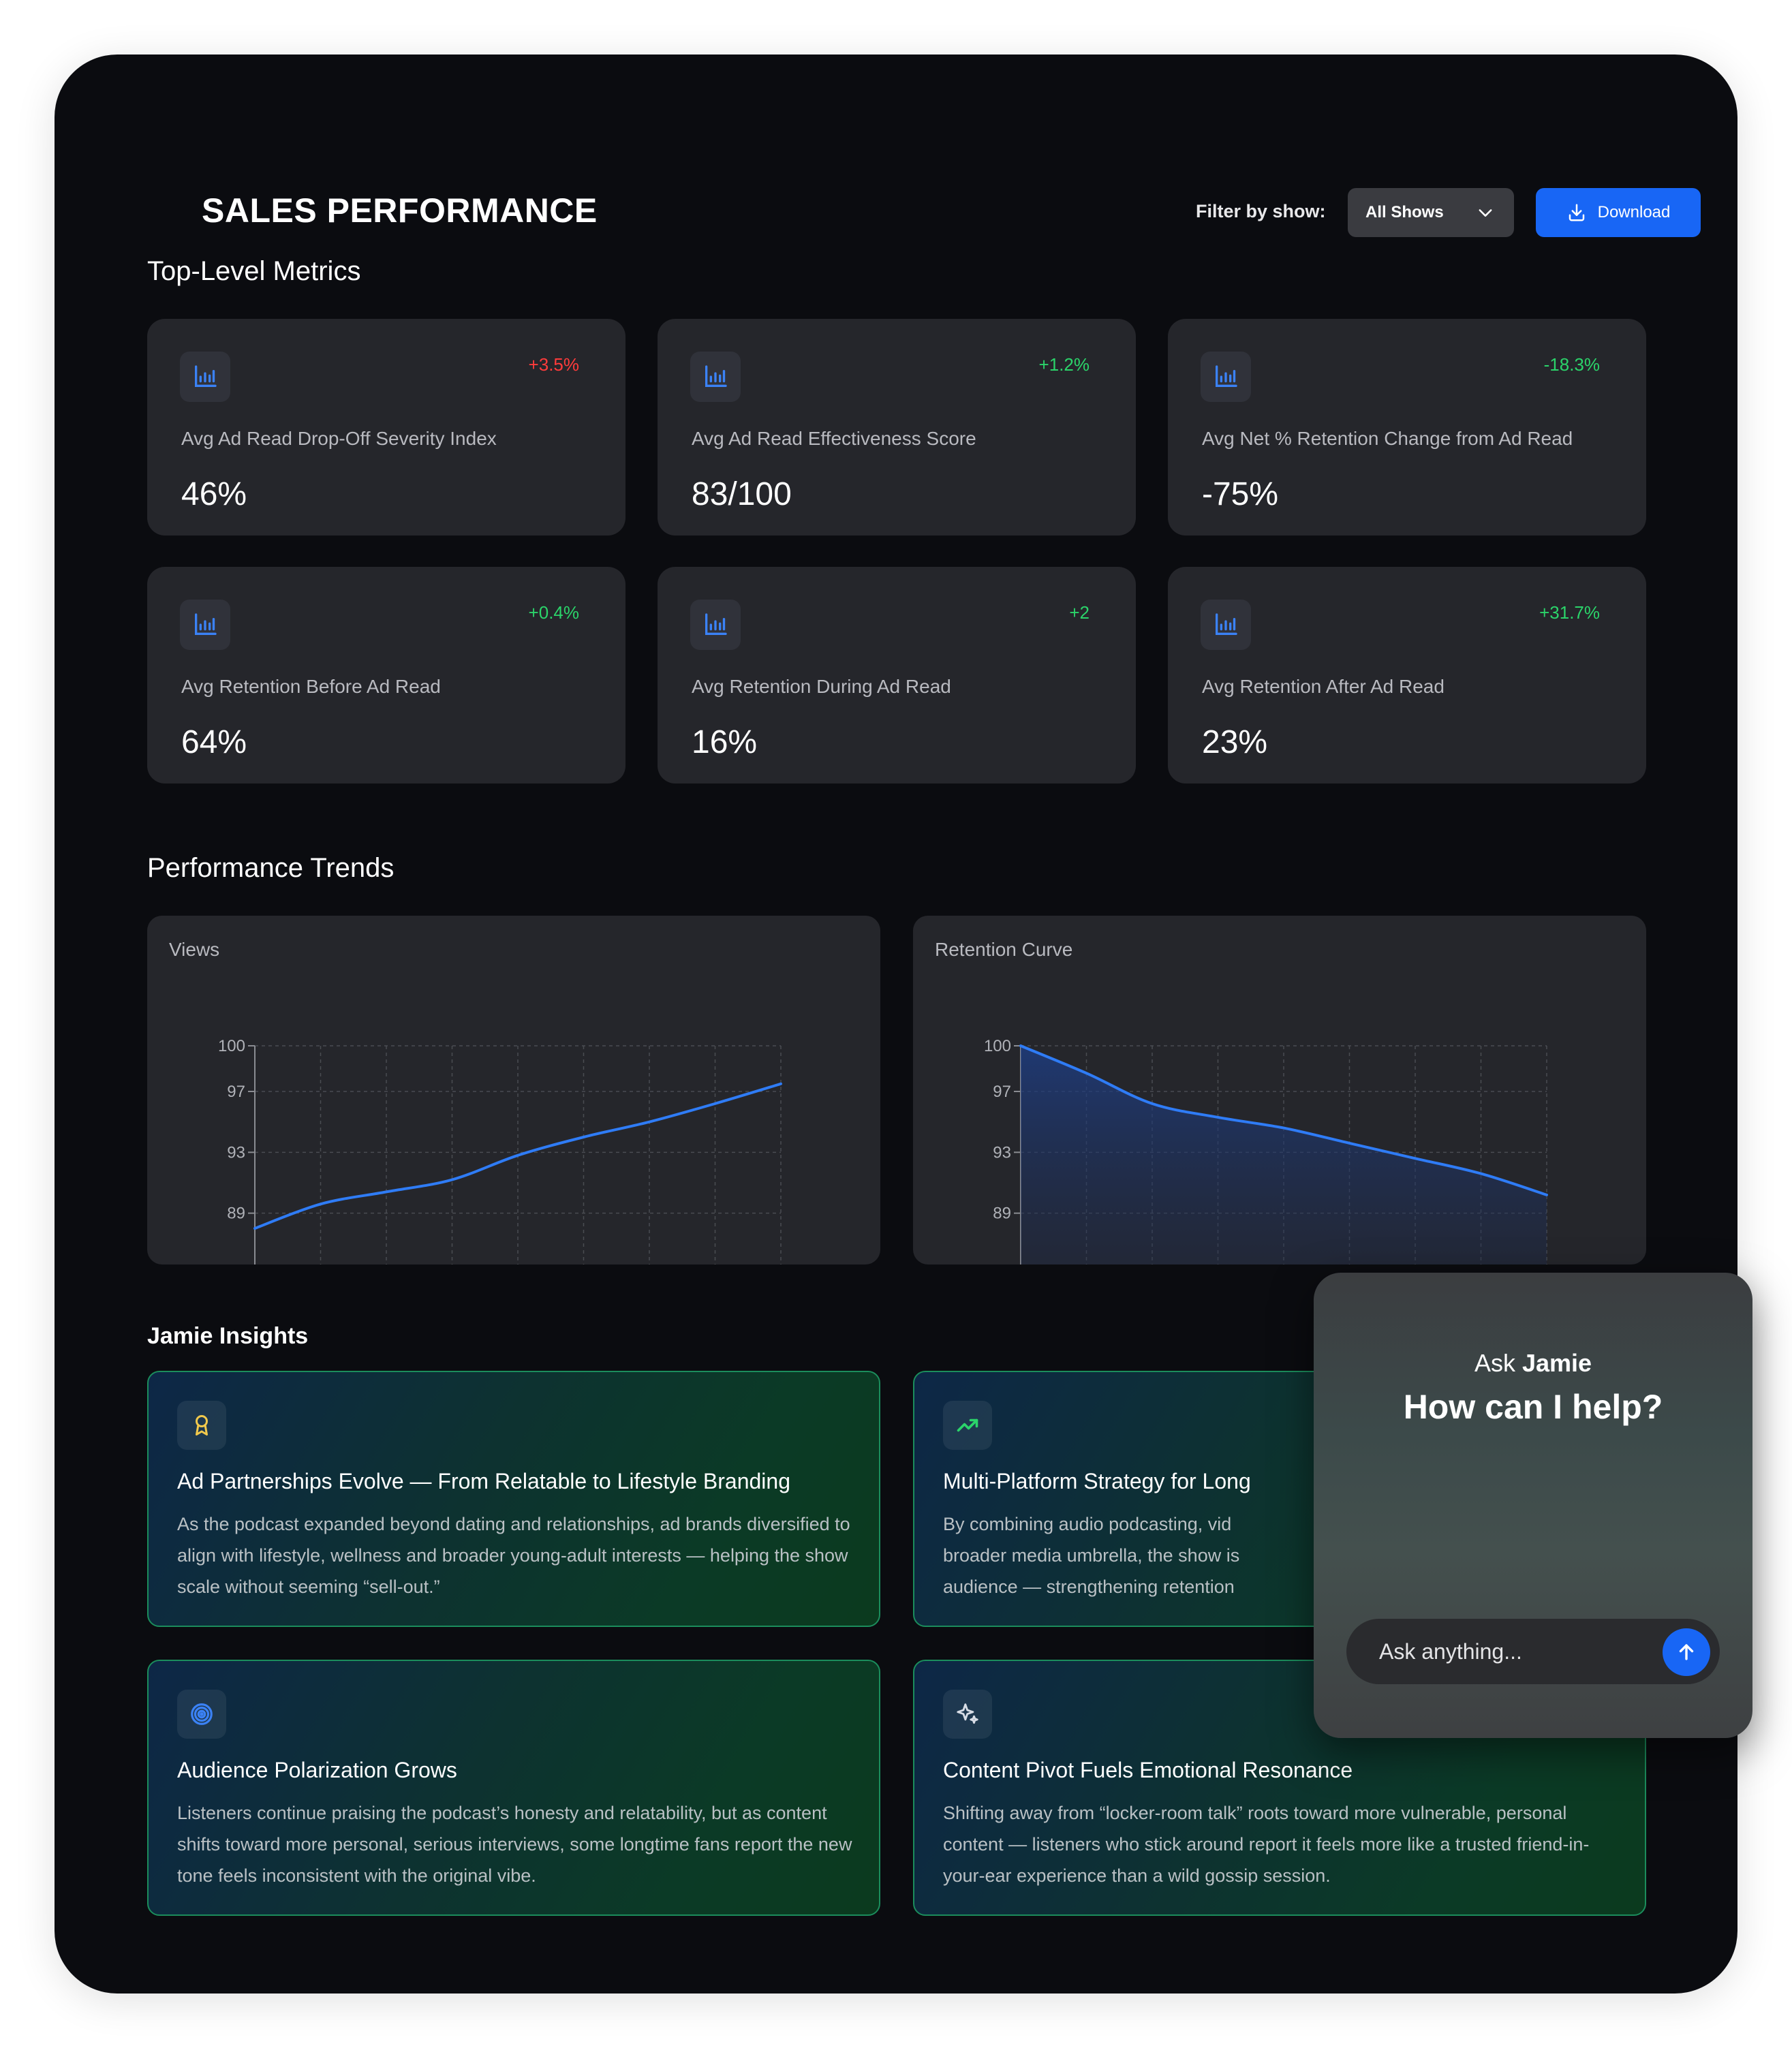 The width and height of the screenshot is (1792, 2048). Describe the element at coordinates (202, 1425) in the screenshot. I see `award-icon` at that location.